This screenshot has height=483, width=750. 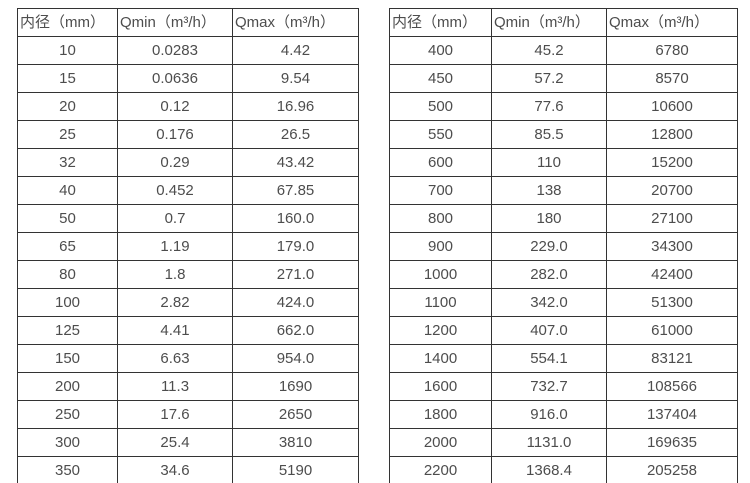 I want to click on table-row: 1800 916.0 137404, so click(x=563, y=414).